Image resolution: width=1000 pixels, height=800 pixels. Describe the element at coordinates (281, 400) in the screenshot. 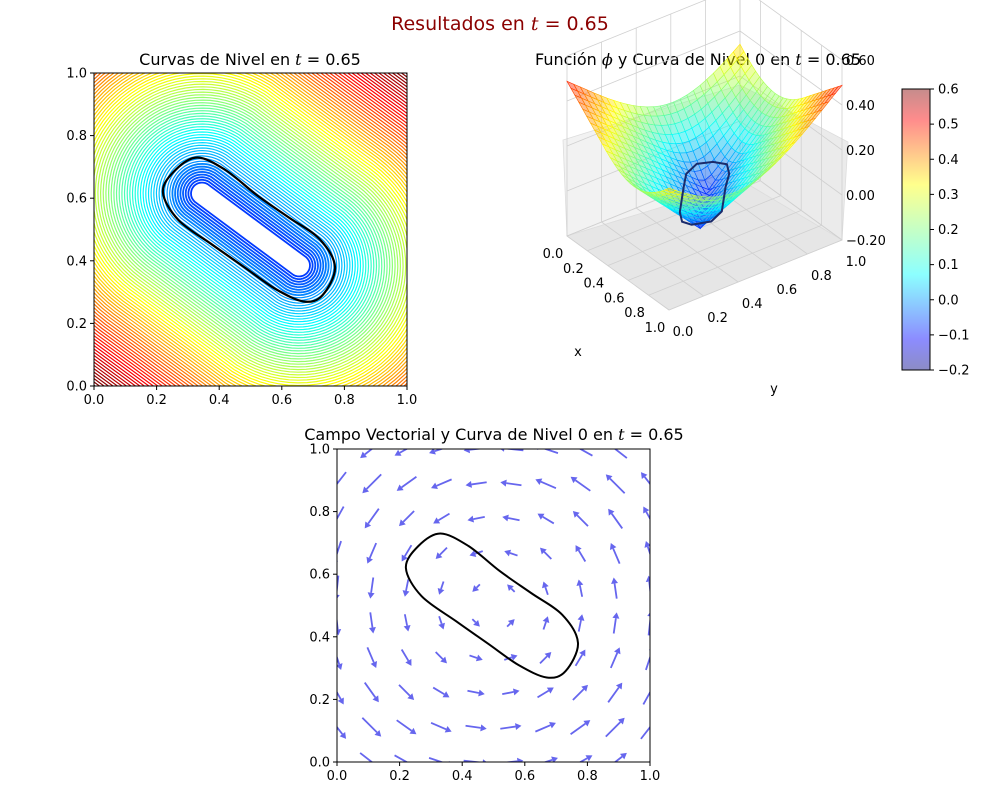

I see `contour-xtick-label: 0.6` at that location.